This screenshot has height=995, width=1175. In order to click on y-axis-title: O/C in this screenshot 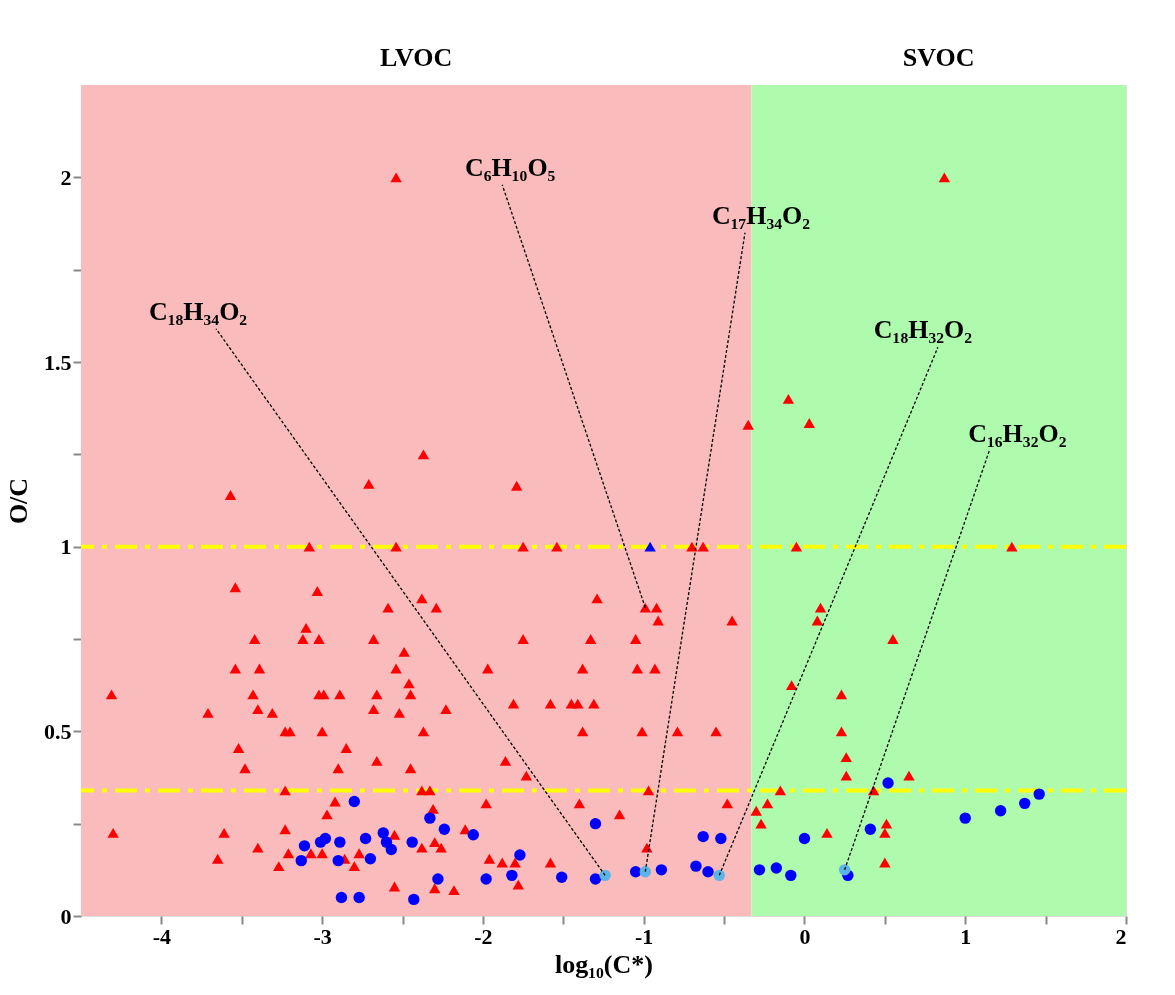, I will do `click(18, 501)`.